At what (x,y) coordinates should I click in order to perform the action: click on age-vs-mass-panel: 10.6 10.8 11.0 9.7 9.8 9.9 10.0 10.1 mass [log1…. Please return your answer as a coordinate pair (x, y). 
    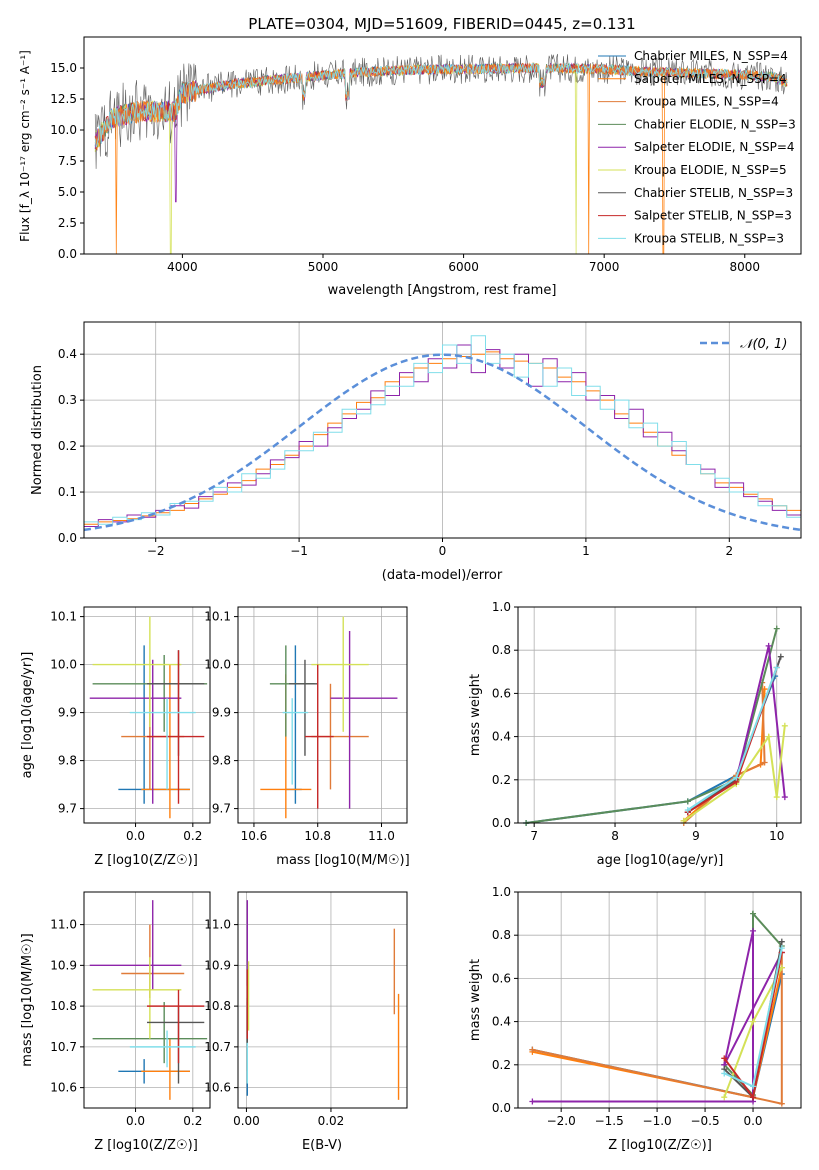
    Looking at the image, I should click on (307, 737).